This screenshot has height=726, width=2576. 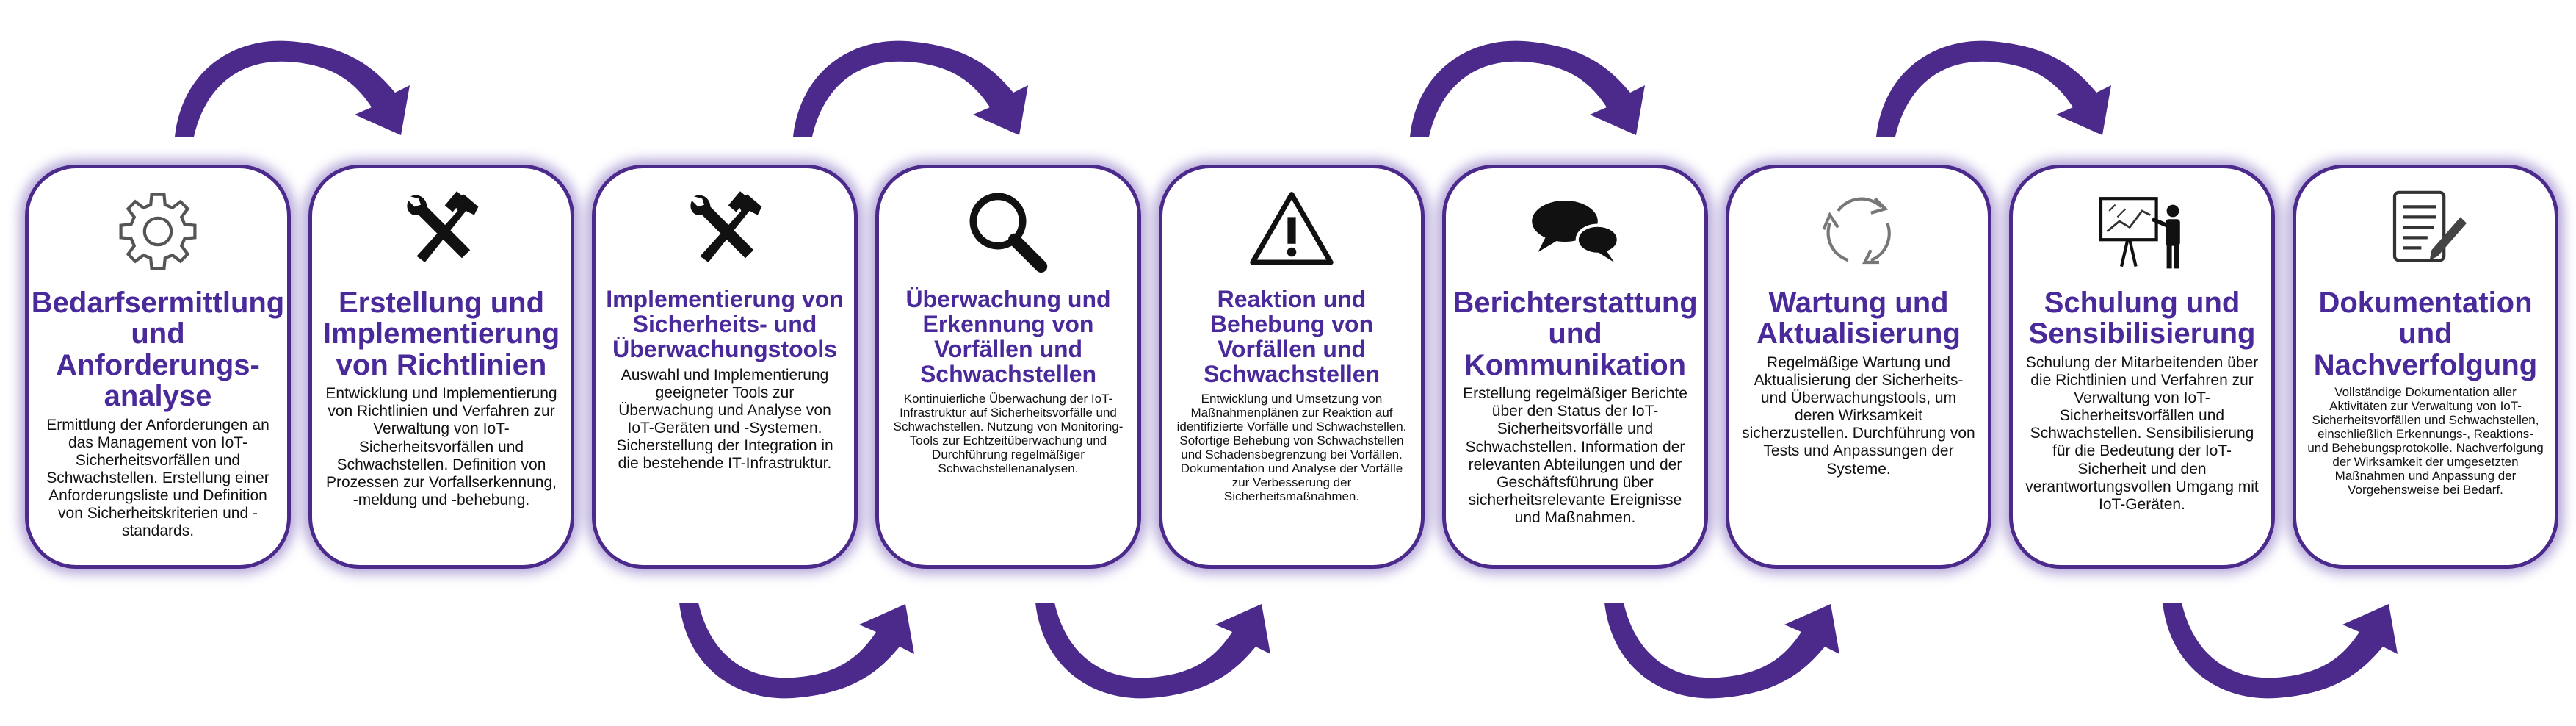 What do you see at coordinates (1575, 334) in the screenshot?
I see `step-title: Berichterstattung und Kommunikation` at bounding box center [1575, 334].